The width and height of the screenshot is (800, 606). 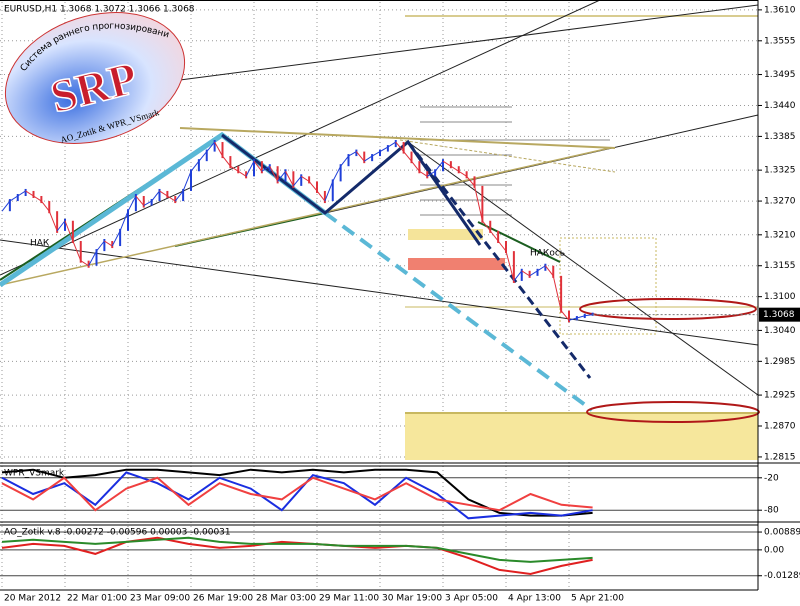 I want to click on y-tick-label: 1.3495, so click(x=780, y=75).